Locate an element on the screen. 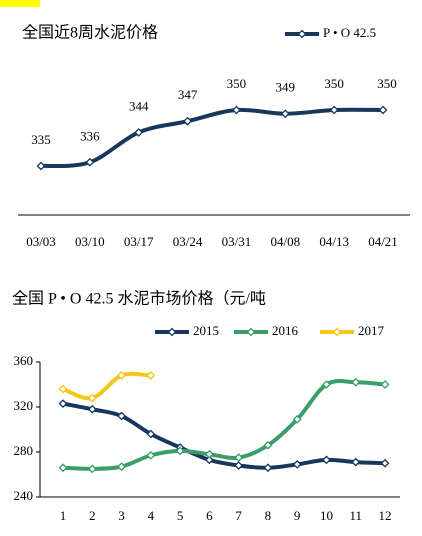 Image resolution: width=422 pixels, height=536 pixels. data-label: 349 is located at coordinates (286, 87).